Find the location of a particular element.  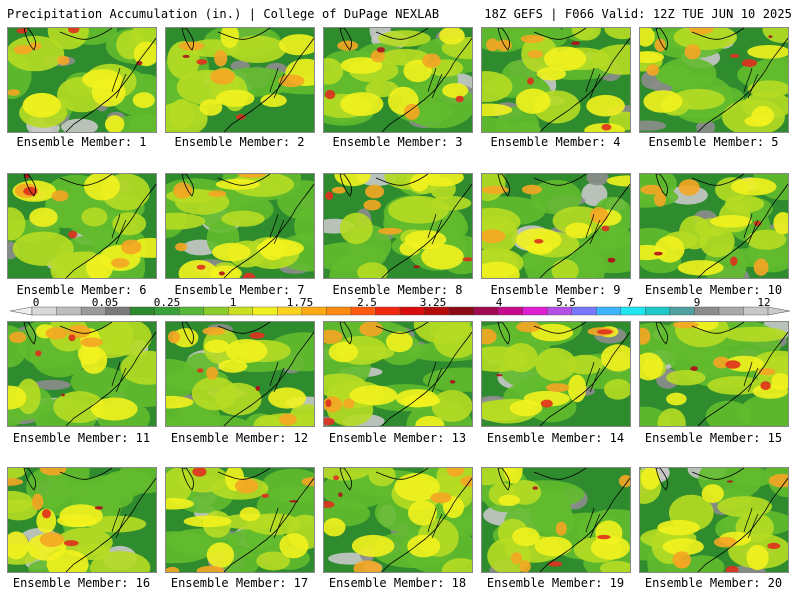

member-label: Ensemble Member: 7 is located at coordinates (239, 290).